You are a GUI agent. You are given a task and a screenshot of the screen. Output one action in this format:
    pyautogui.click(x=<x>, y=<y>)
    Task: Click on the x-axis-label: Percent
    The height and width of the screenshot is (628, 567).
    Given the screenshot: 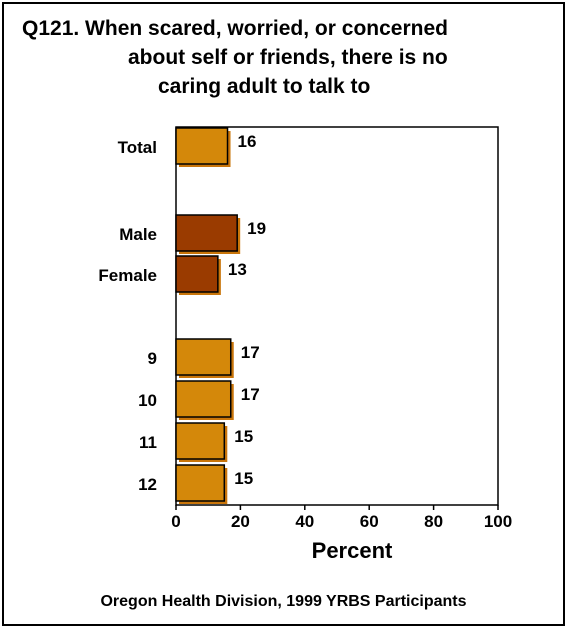 What is the action you would take?
    pyautogui.click(x=352, y=551)
    